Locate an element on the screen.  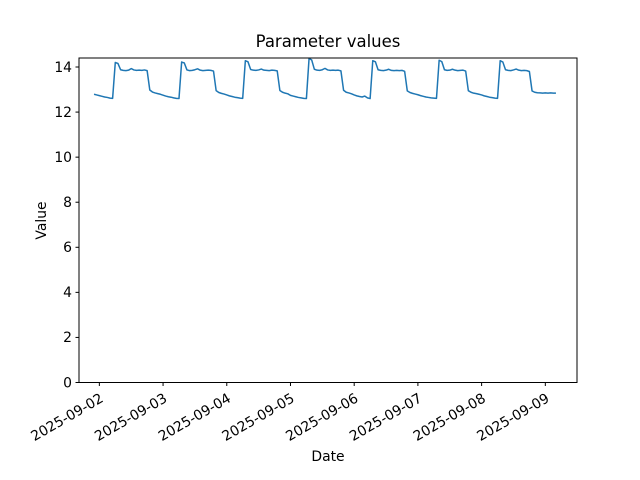
x-axis-label: Date is located at coordinates (327, 457).